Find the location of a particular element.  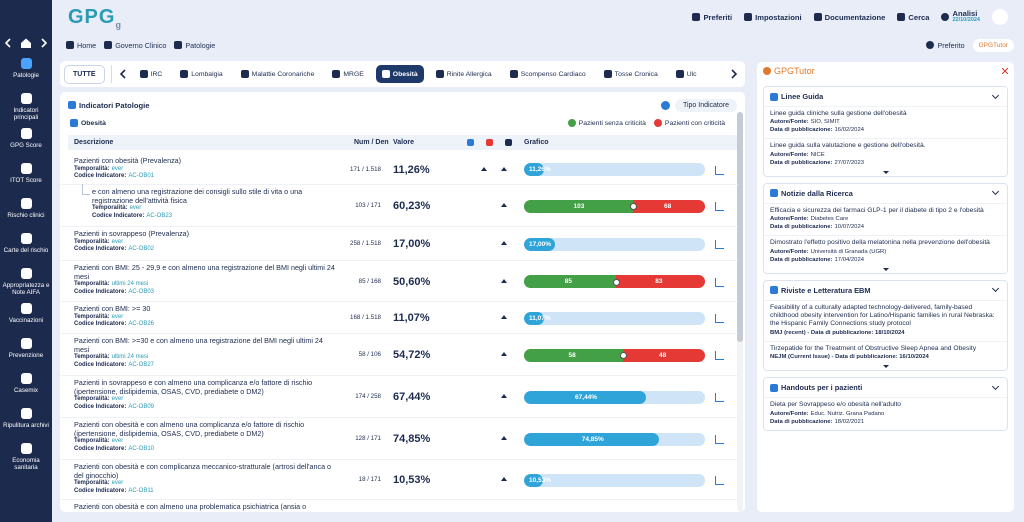

nav-item: Patologie is located at coordinates (26, 73).